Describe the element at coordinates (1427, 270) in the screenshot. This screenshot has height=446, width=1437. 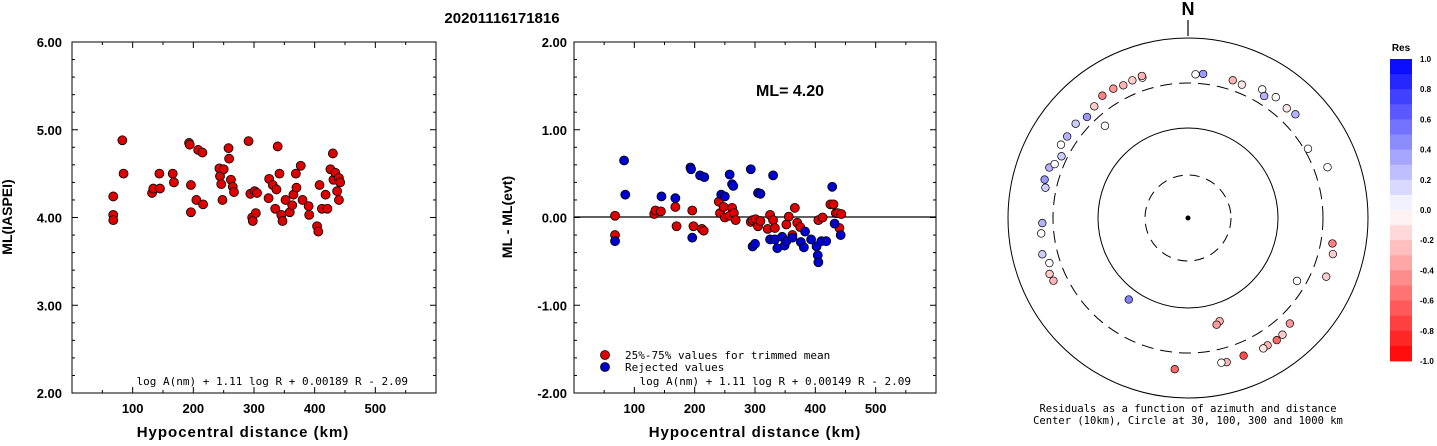
I see `colorbar-tick-label: -0.4` at that location.